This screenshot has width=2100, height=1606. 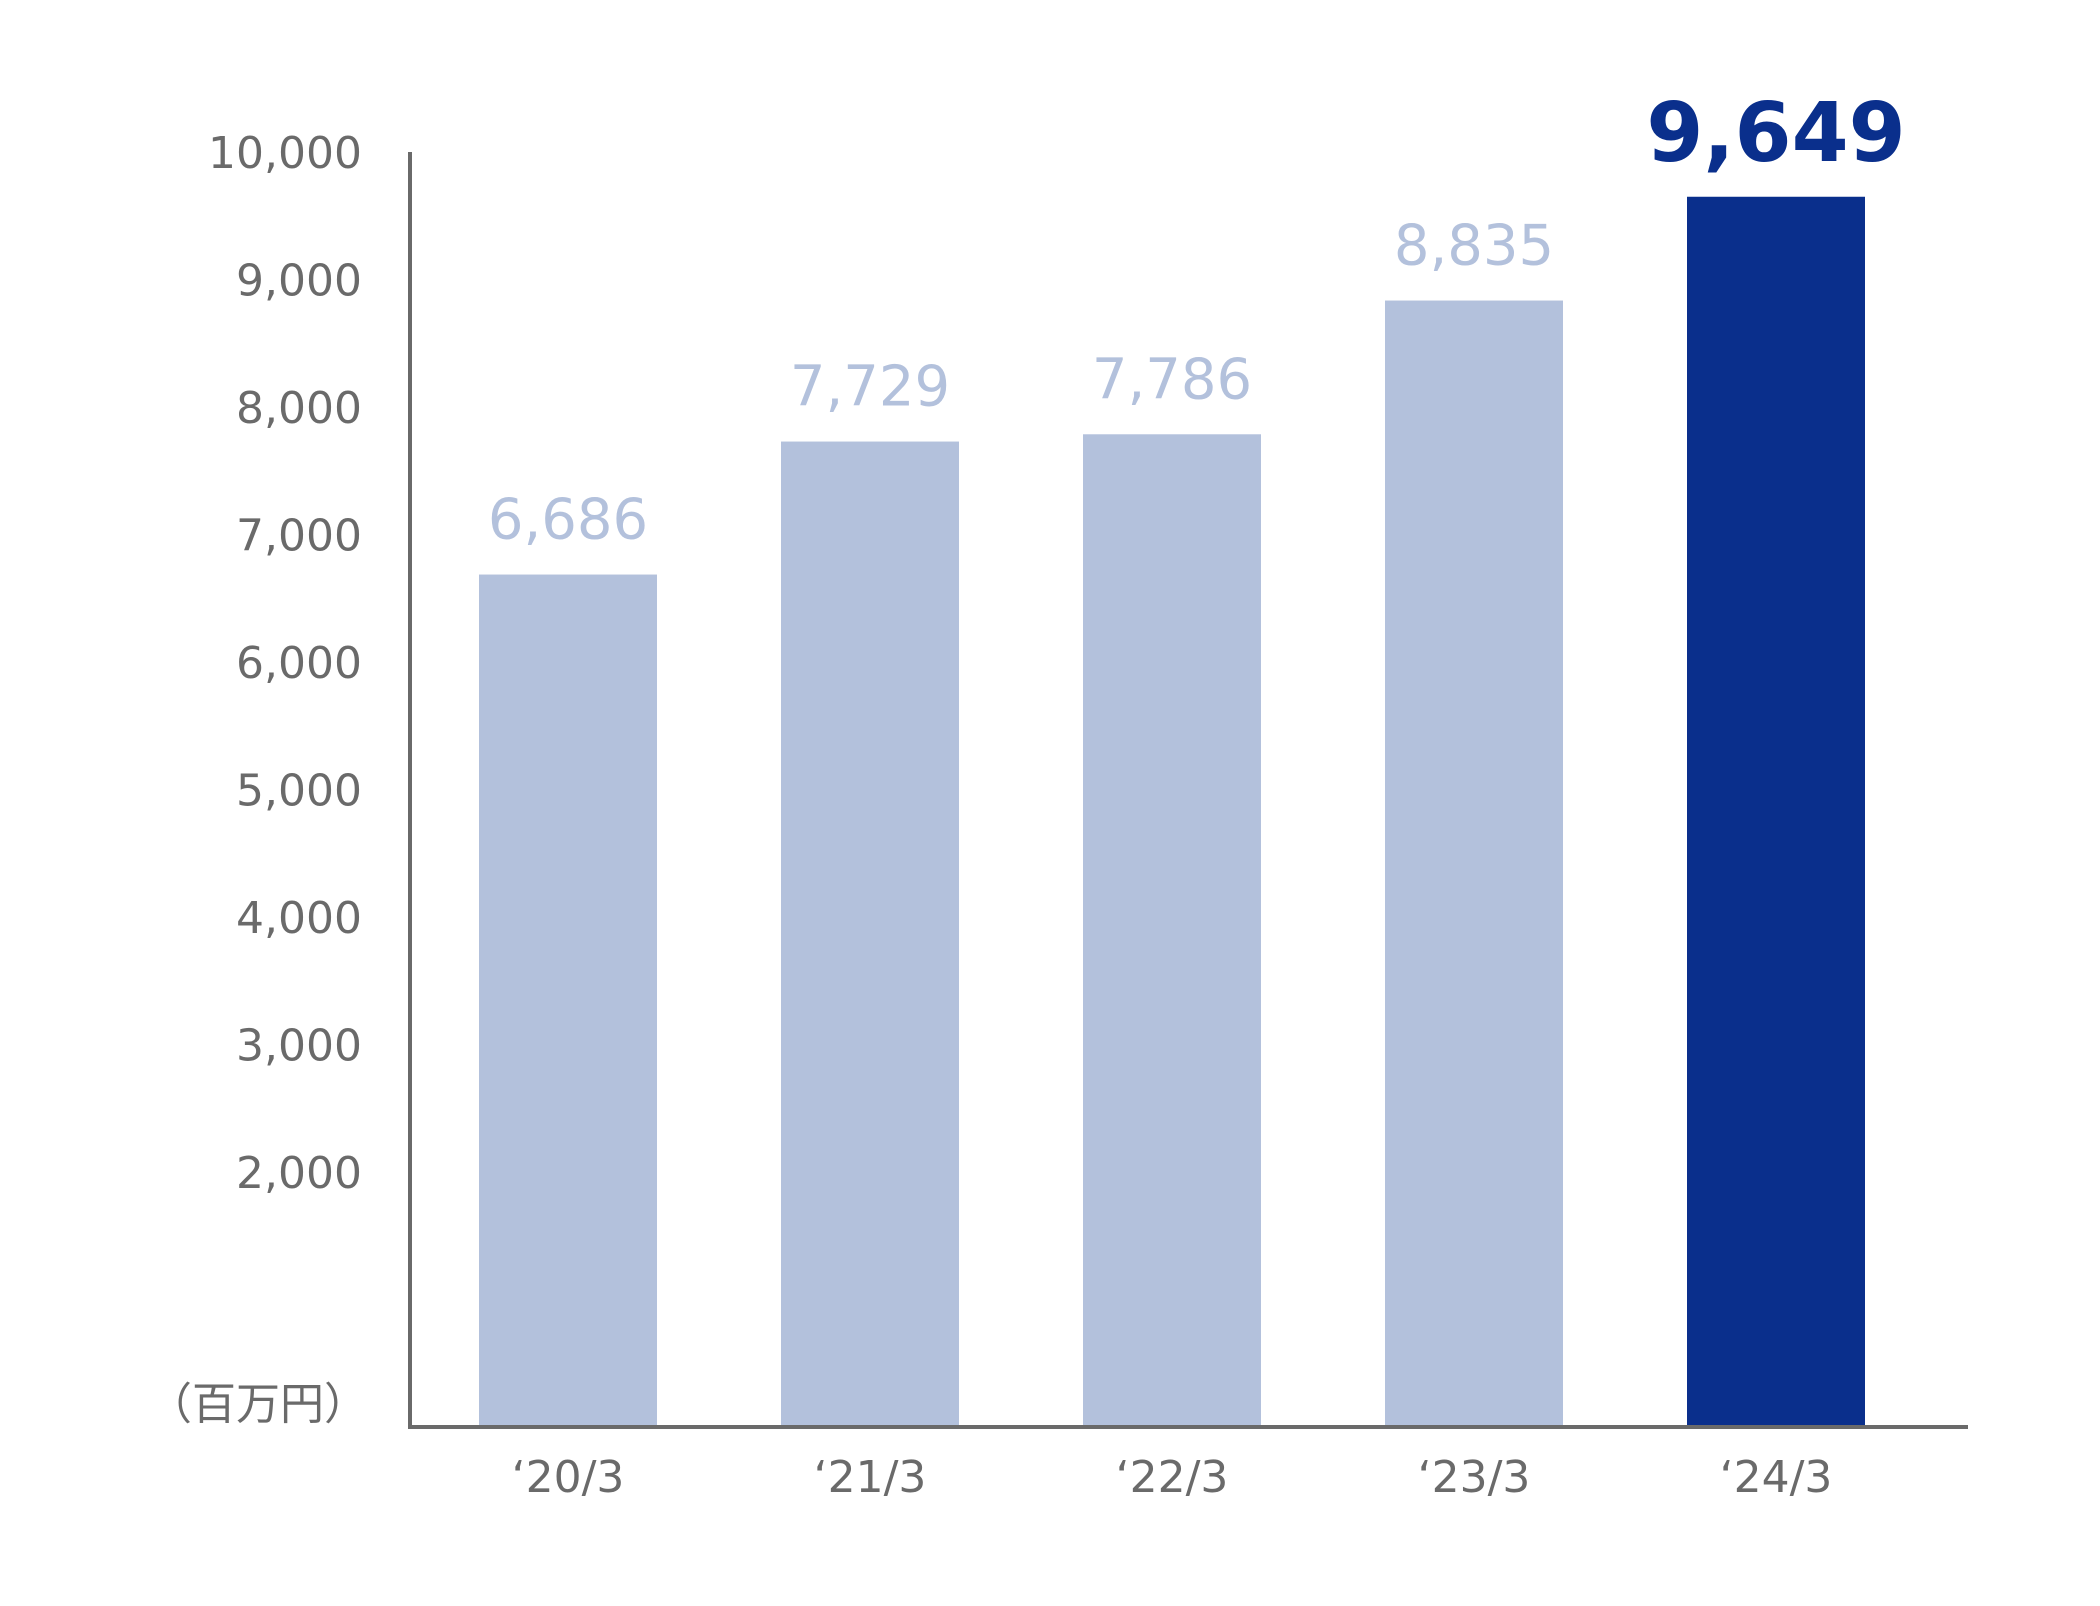 I want to click on x-tick-label: ‘24/3, so click(x=1776, y=1477).